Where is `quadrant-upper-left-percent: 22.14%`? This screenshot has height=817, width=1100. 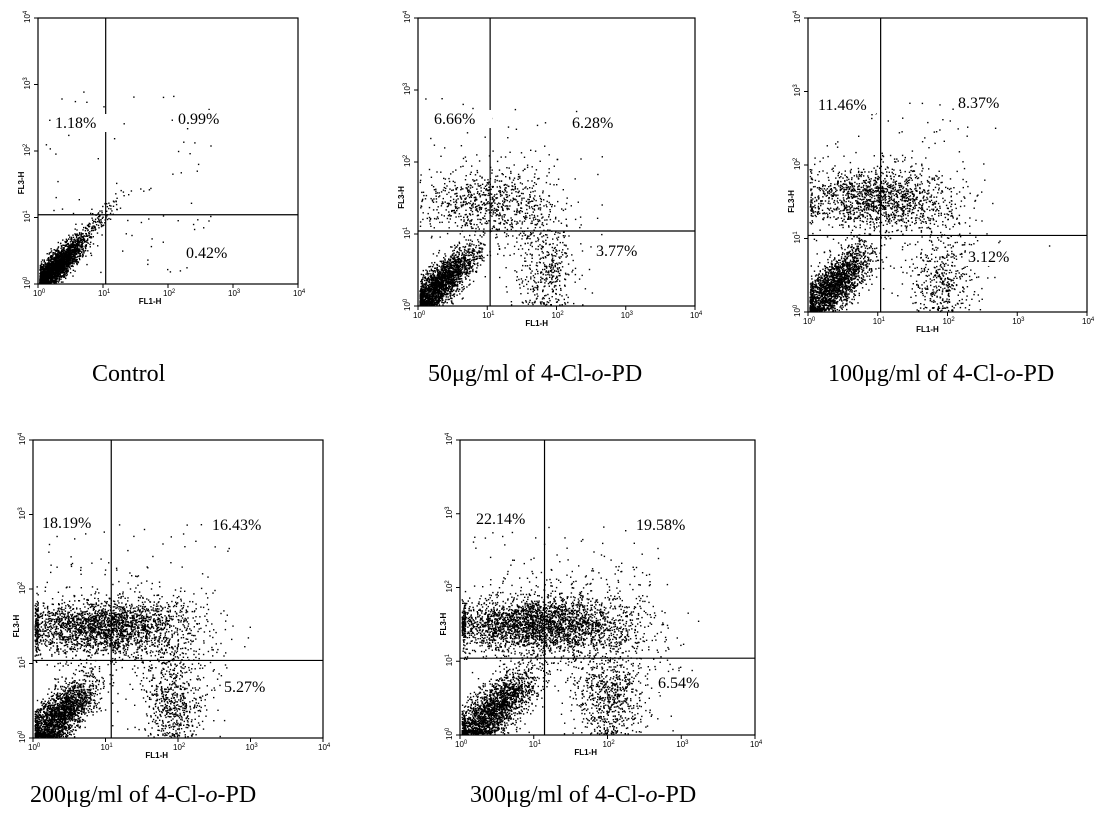
quadrant-upper-left-percent: 22.14% is located at coordinates (500, 519).